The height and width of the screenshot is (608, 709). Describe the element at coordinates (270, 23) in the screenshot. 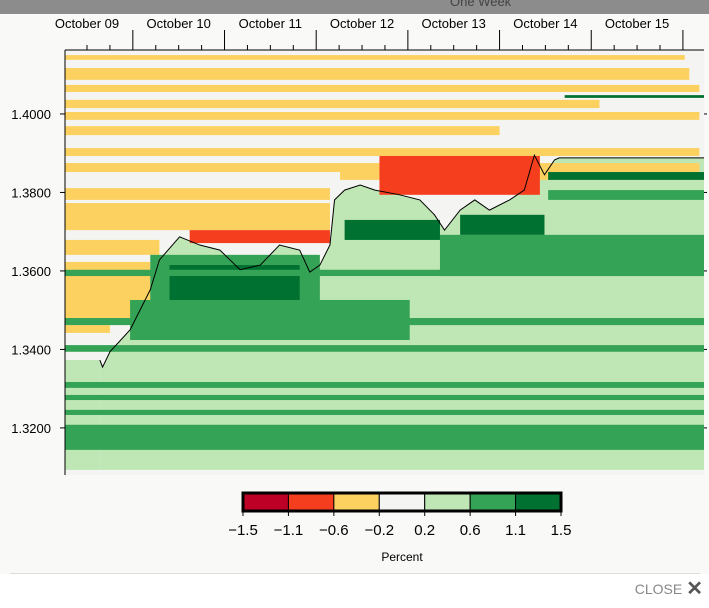

I see `x-tick-label: October 11` at that location.